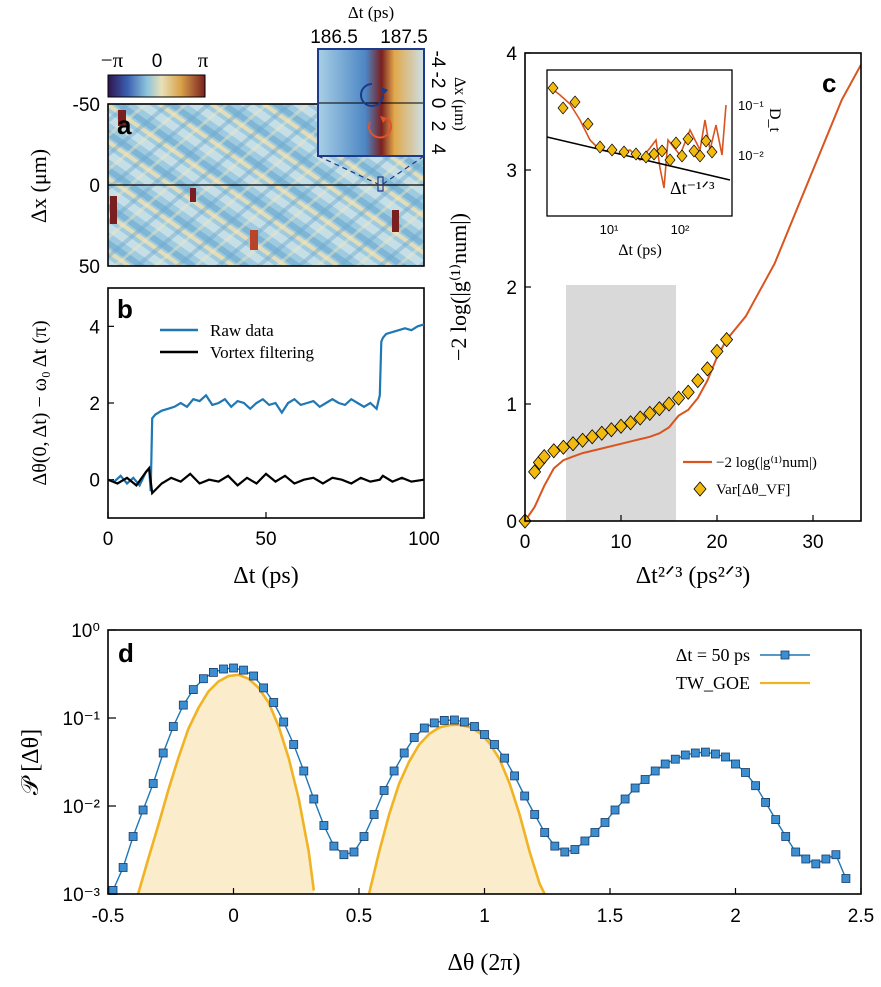 This screenshot has width=881, height=987. What do you see at coordinates (511, 405) in the screenshot?
I see `panel-c-ytick-label: 1` at bounding box center [511, 405].